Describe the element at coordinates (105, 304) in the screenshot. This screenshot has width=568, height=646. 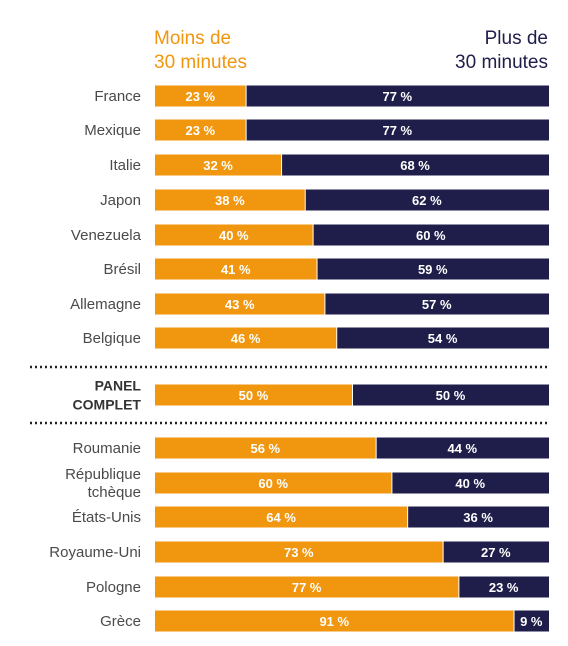
I see `category-label: Allemagne` at that location.